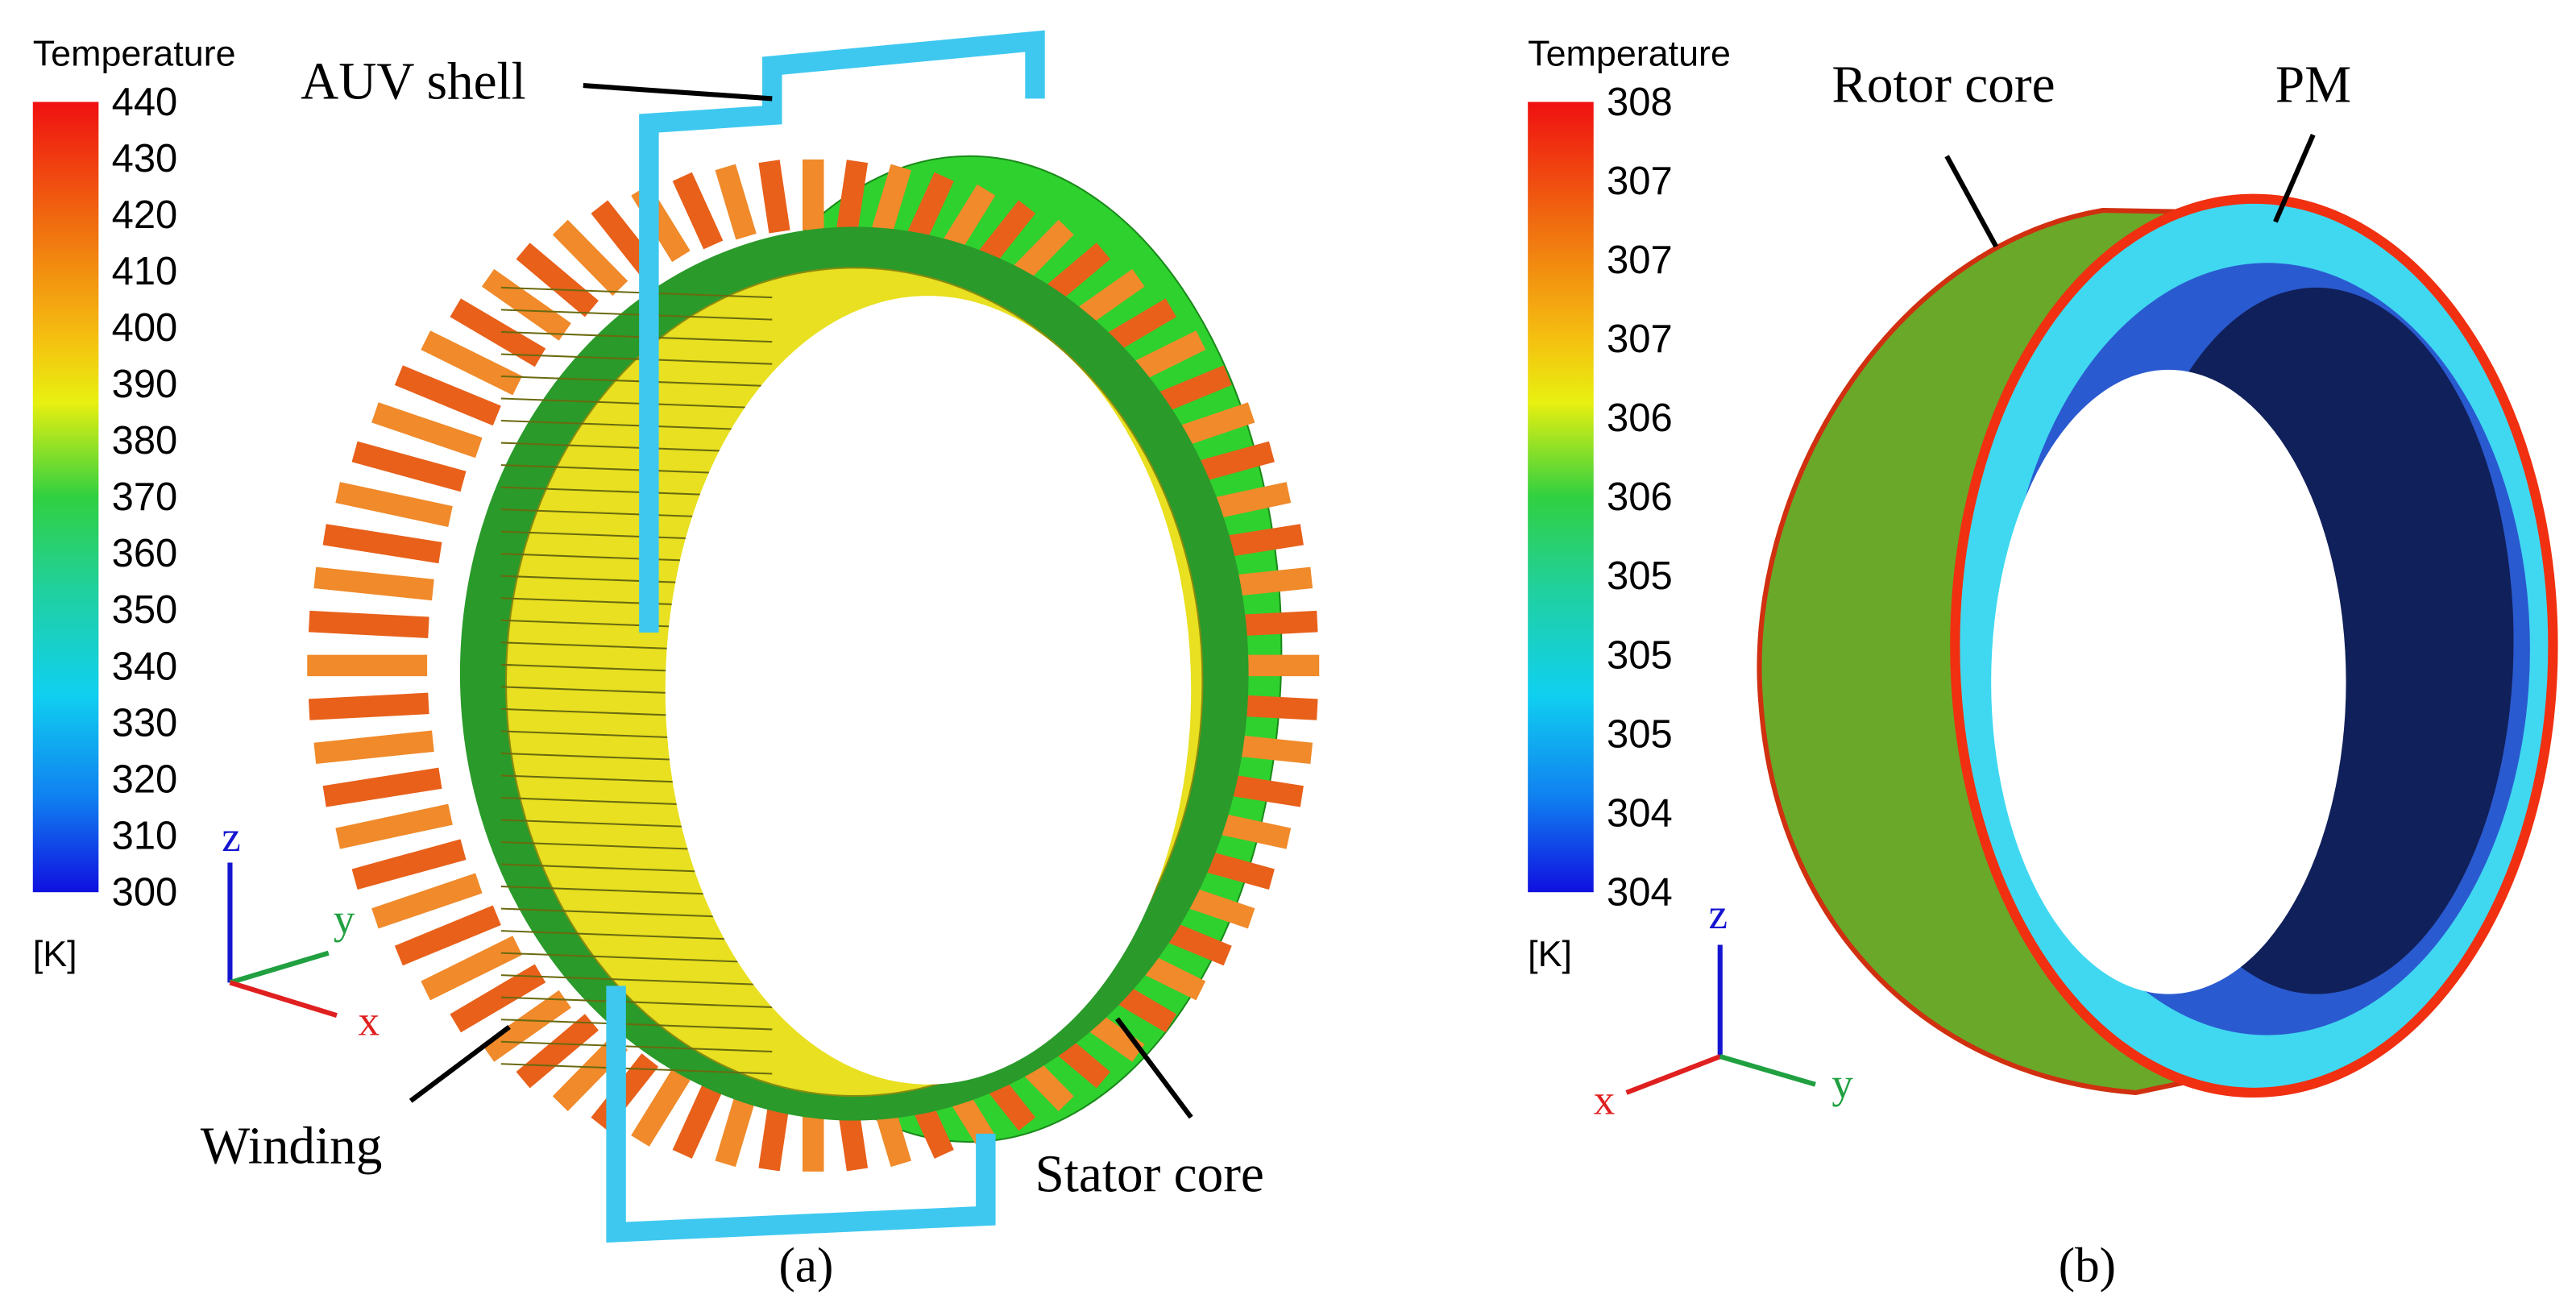 The width and height of the screenshot is (2576, 1303). Describe the element at coordinates (145, 441) in the screenshot. I see `legend-tick-label: 380` at that location.